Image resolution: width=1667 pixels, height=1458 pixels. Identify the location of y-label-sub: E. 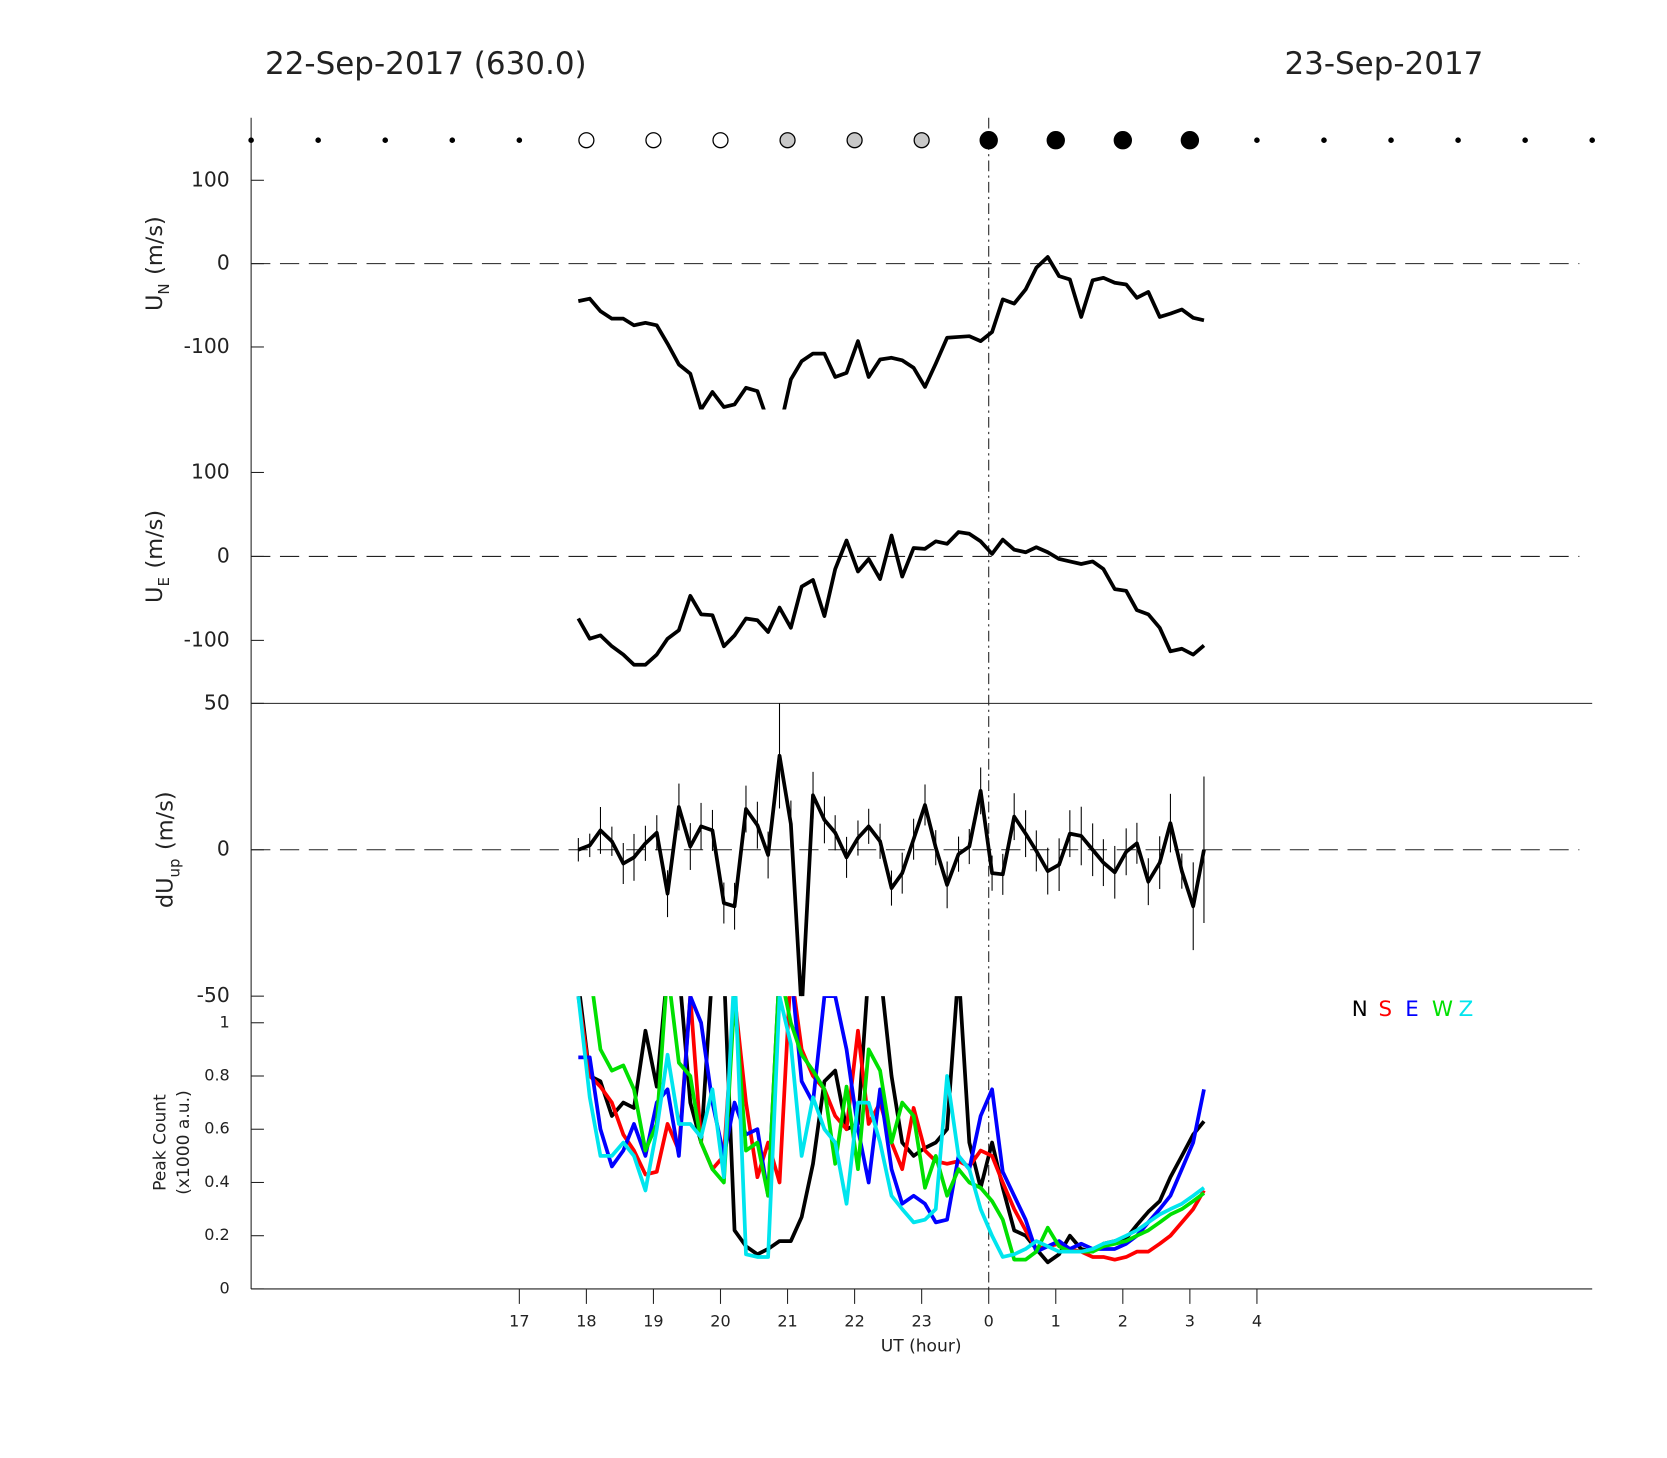
(163, 581).